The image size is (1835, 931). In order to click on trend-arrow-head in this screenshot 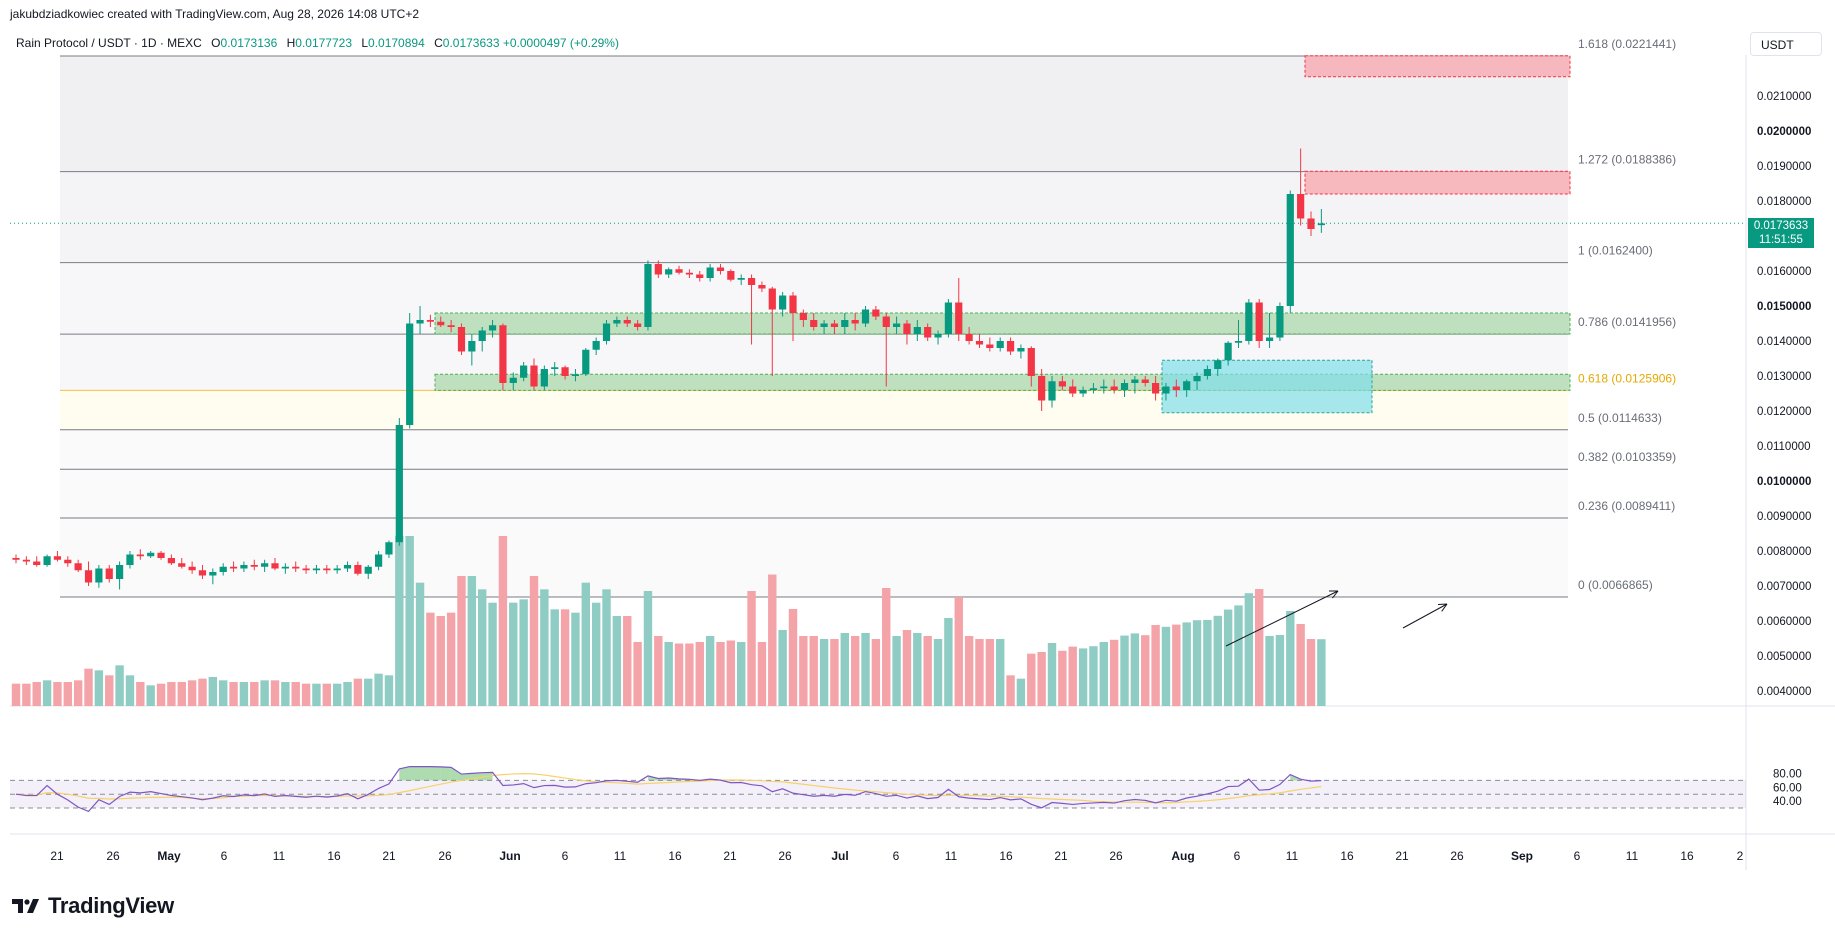, I will do `click(1444, 607)`.